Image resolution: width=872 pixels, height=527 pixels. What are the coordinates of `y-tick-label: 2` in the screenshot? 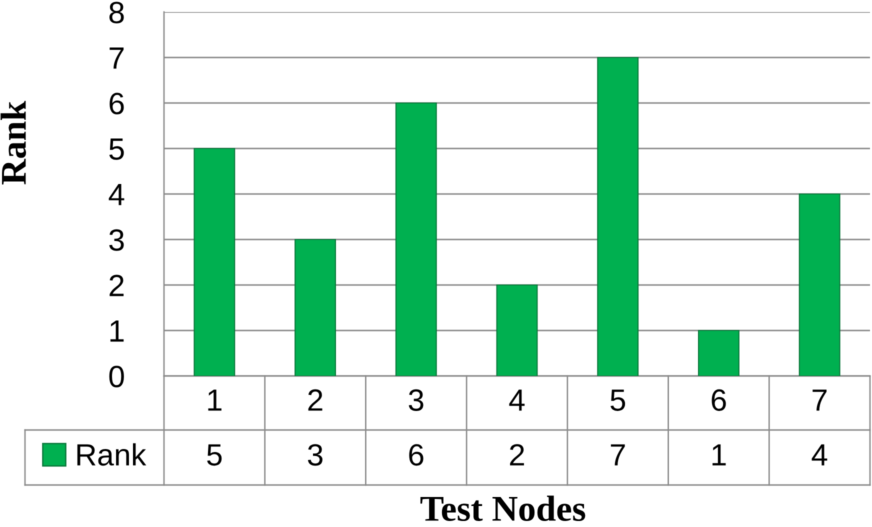 It's located at (117, 285).